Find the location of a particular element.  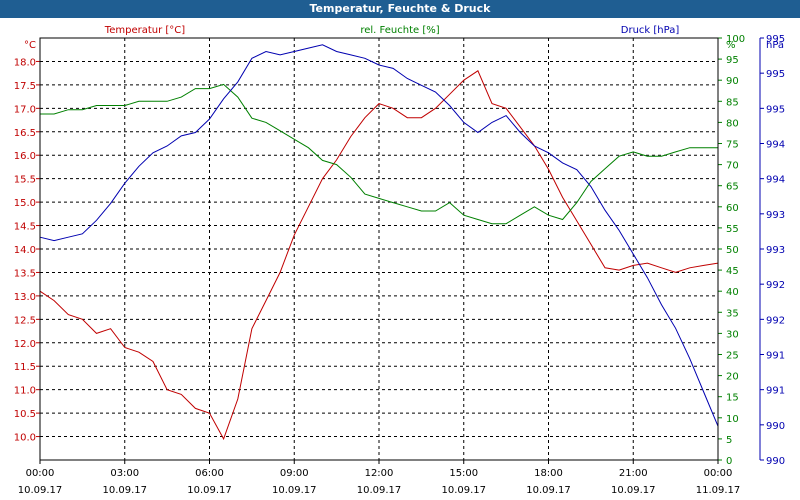

humidity-unit-label: % is located at coordinates (731, 45).